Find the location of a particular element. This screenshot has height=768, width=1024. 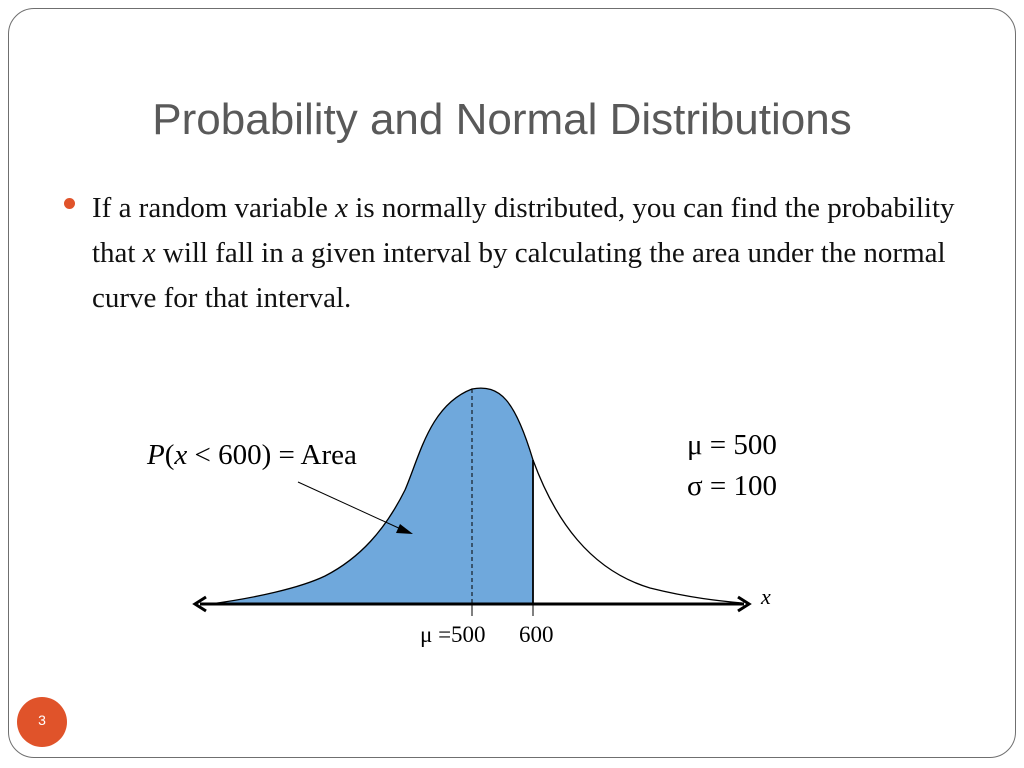

area-label-p: P is located at coordinates (155, 455).